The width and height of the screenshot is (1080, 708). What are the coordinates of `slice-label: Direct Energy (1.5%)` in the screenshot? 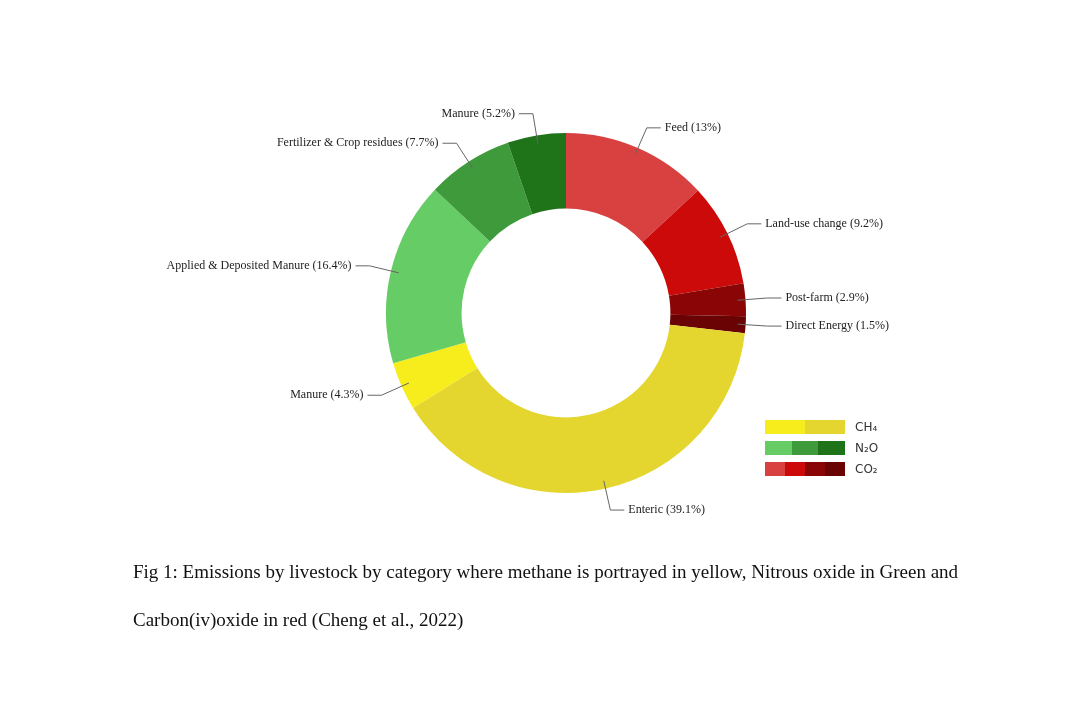 It's located at (837, 325).